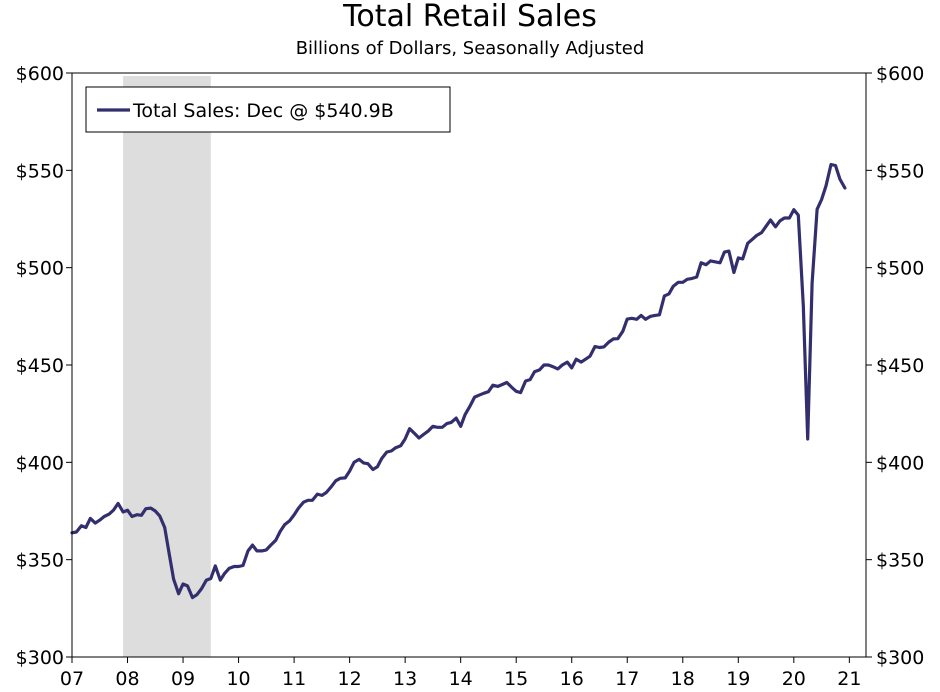 The image size is (940, 692). Describe the element at coordinates (294, 679) in the screenshot. I see `x-tick-label: 11` at that location.